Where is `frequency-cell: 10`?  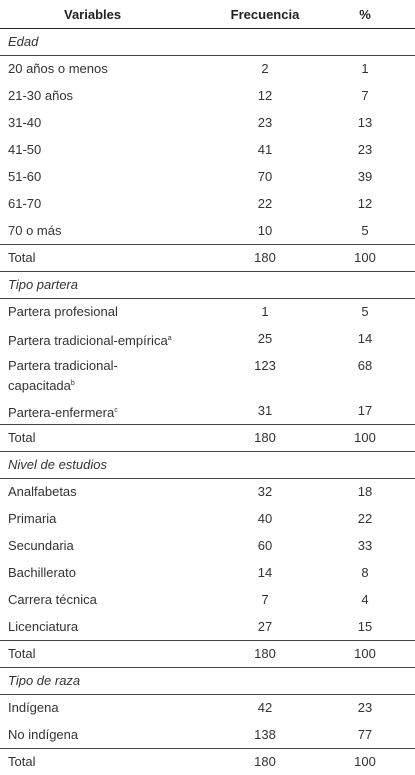
frequency-cell: 10 is located at coordinates (265, 230).